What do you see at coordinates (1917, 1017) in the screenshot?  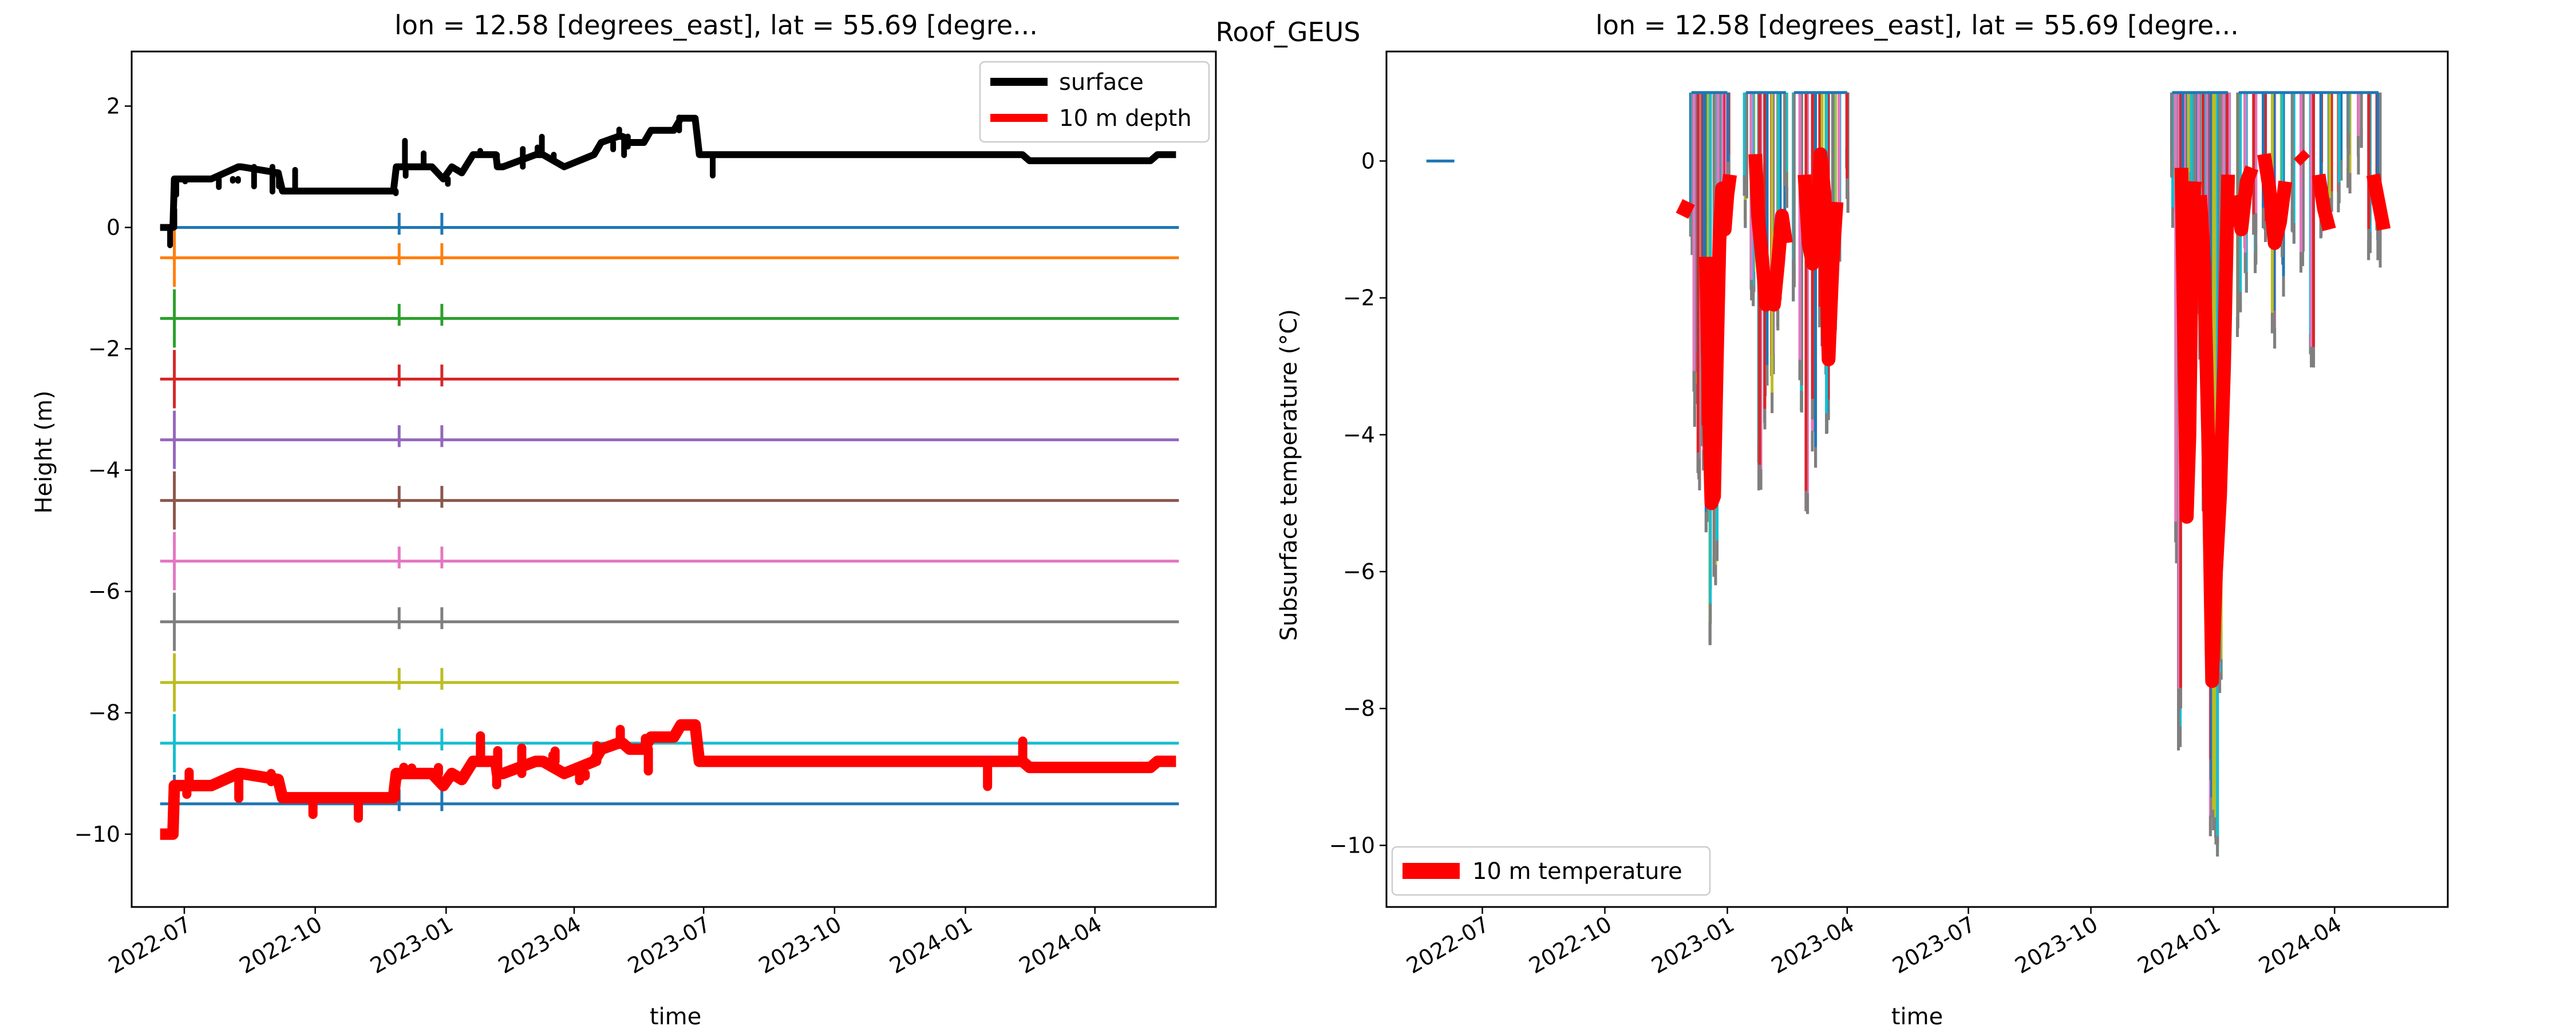 I see `temperature-chart-xlabel: time` at bounding box center [1917, 1017].